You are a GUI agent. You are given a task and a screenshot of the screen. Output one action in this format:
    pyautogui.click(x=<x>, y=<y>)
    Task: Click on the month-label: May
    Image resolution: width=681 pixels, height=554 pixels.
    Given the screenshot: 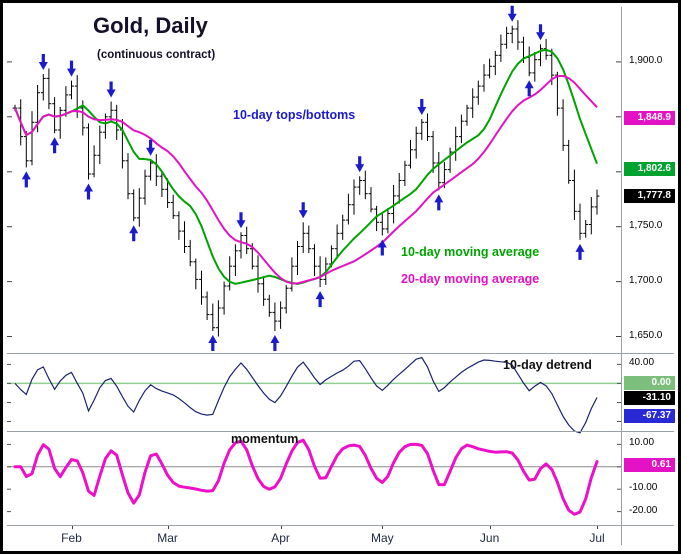 What is the action you would take?
    pyautogui.click(x=382, y=538)
    